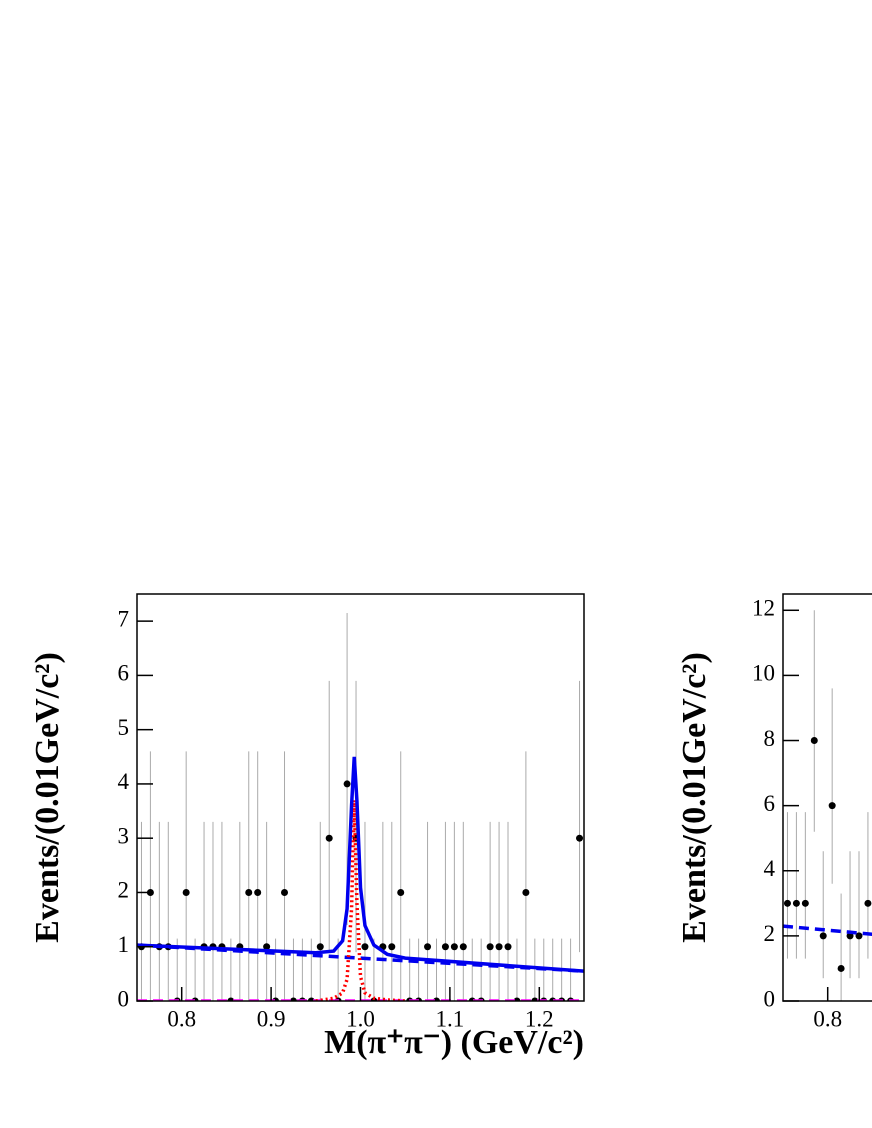 This screenshot has width=872, height=1128. What do you see at coordinates (763, 608) in the screenshot?
I see `y-tick-label: 12` at bounding box center [763, 608].